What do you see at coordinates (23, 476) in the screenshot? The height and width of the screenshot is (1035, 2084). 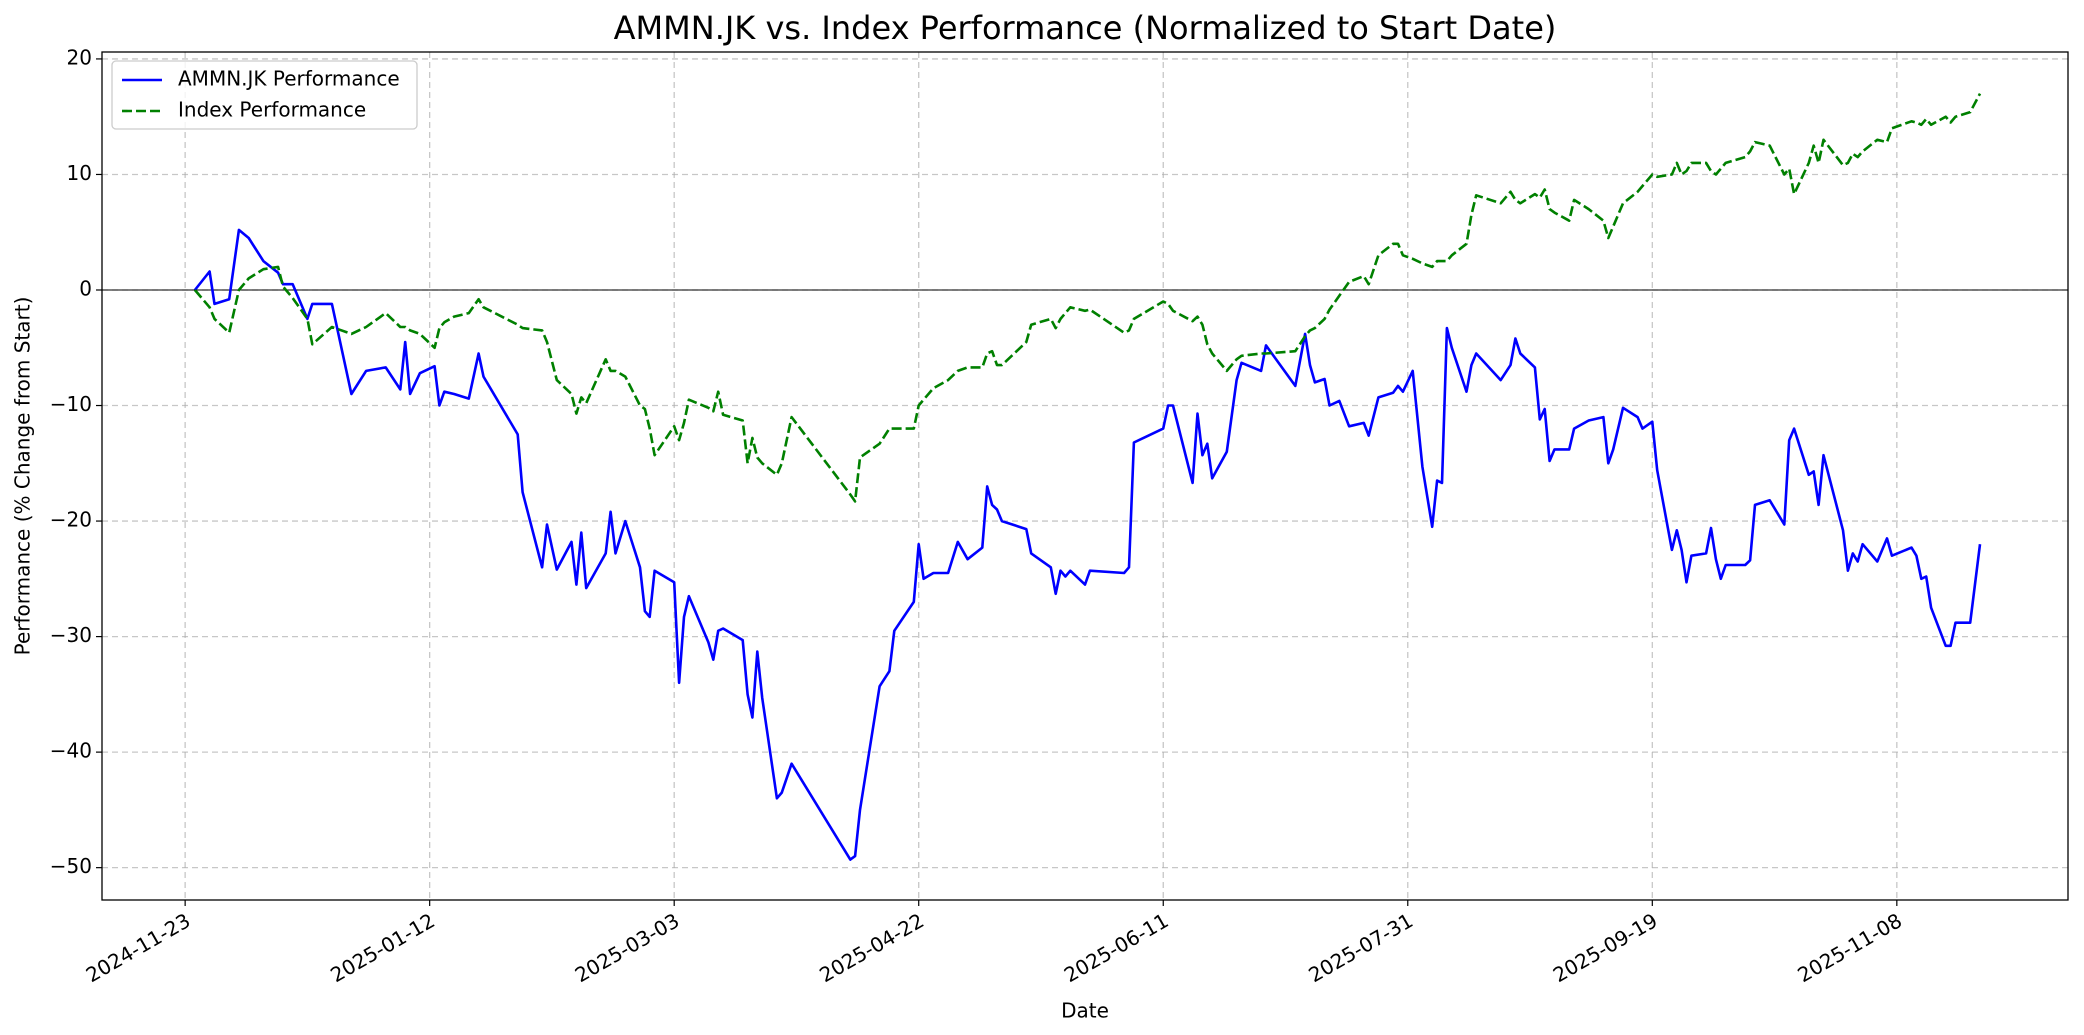 I see `y-axis-label: Performance (% Change from Start)` at bounding box center [23, 476].